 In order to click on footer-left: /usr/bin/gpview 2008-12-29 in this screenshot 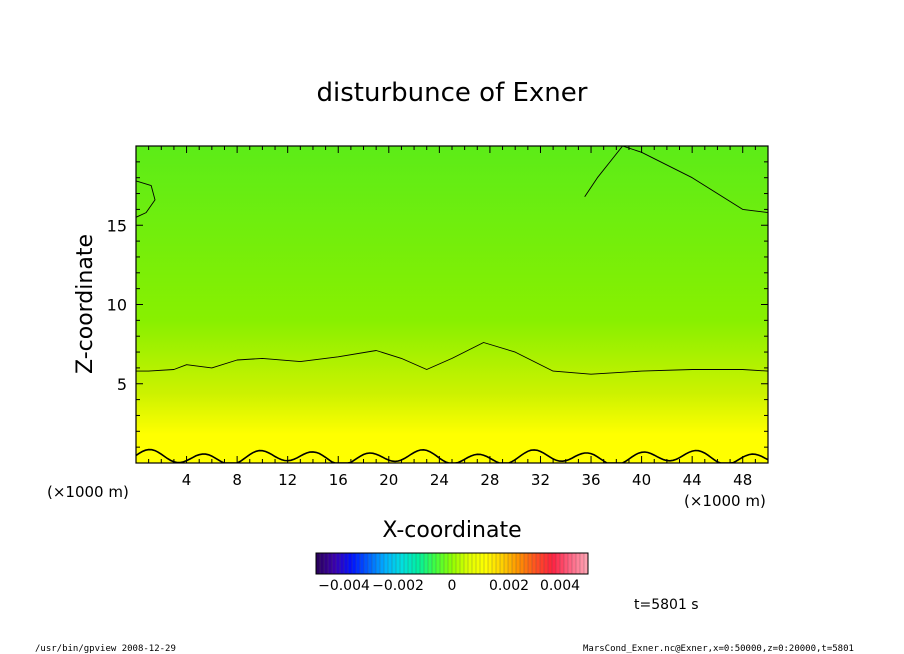, I will do `click(105, 649)`.